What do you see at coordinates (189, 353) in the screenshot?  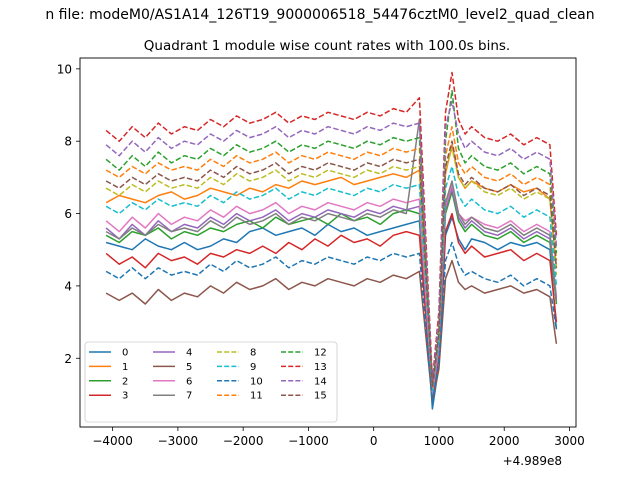 I see `legend-label-4: 4` at bounding box center [189, 353].